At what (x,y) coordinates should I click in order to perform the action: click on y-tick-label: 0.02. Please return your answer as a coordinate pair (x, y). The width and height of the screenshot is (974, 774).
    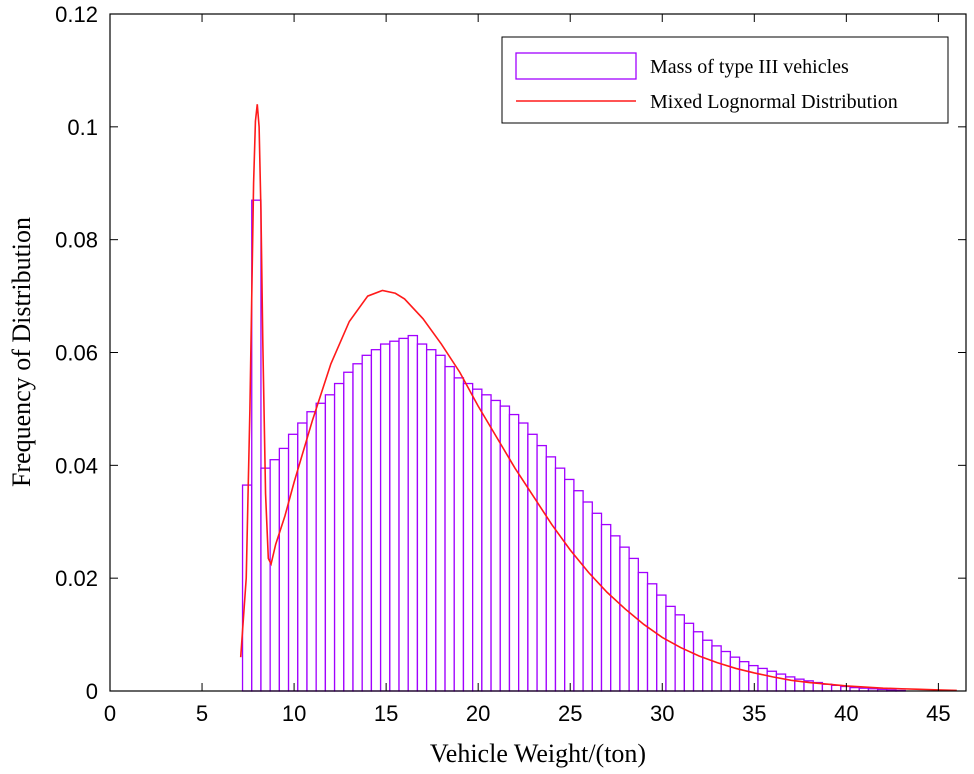
    Looking at the image, I should click on (76, 578).